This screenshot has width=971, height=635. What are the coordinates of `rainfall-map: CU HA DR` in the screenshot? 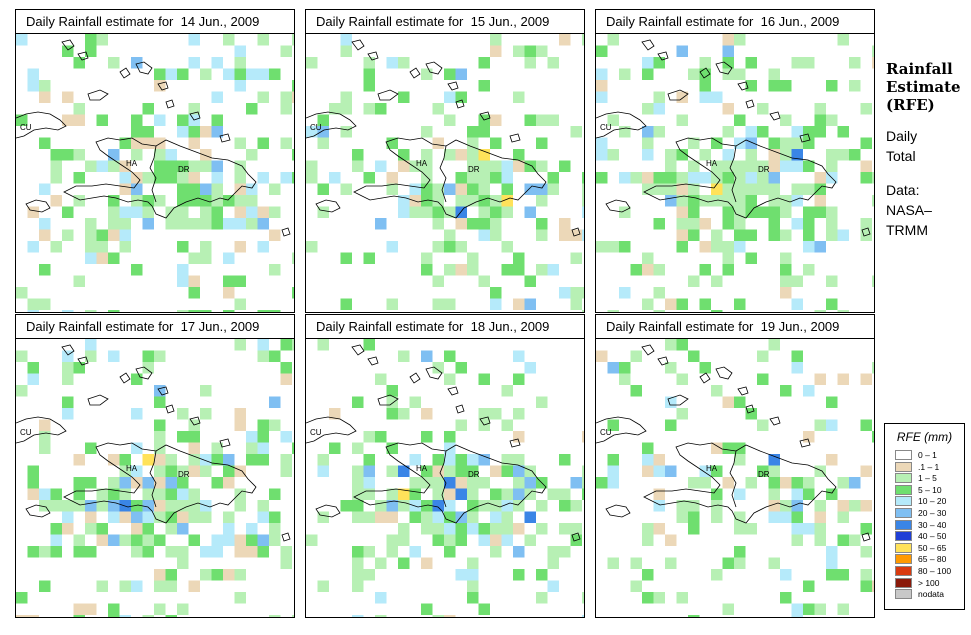 It's located at (155, 173).